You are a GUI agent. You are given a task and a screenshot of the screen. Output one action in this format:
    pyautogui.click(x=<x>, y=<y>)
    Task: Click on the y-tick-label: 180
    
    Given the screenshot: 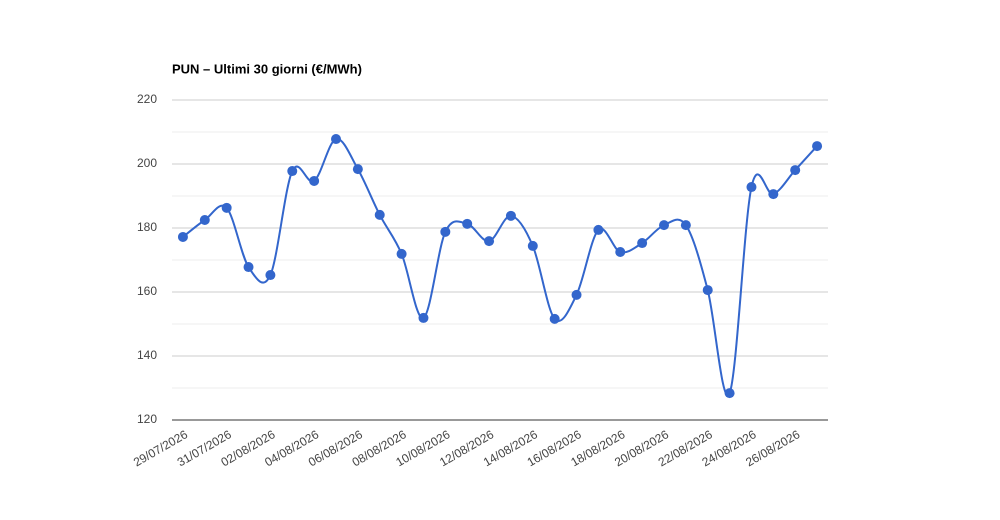 What is the action you would take?
    pyautogui.click(x=147, y=227)
    